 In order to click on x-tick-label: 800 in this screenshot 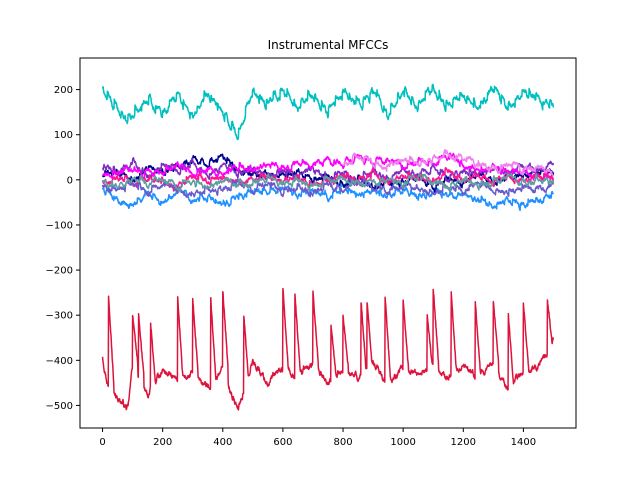, I will do `click(342, 442)`.